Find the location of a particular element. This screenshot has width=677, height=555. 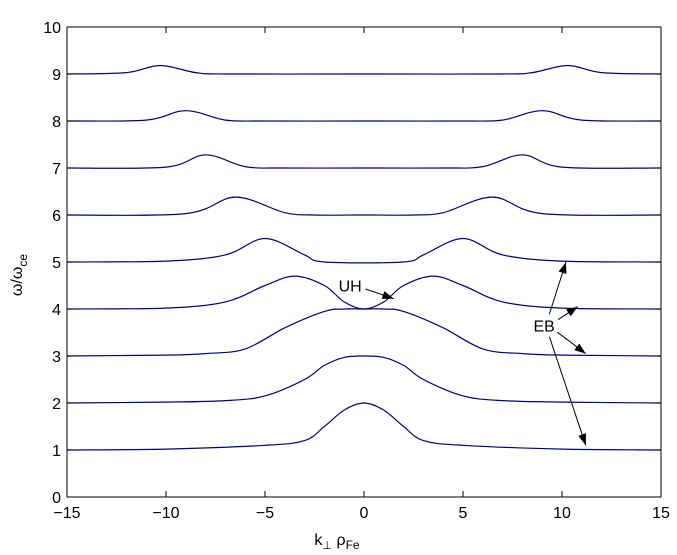

annotation-arrow-uh-1-head is located at coordinates (387, 295).